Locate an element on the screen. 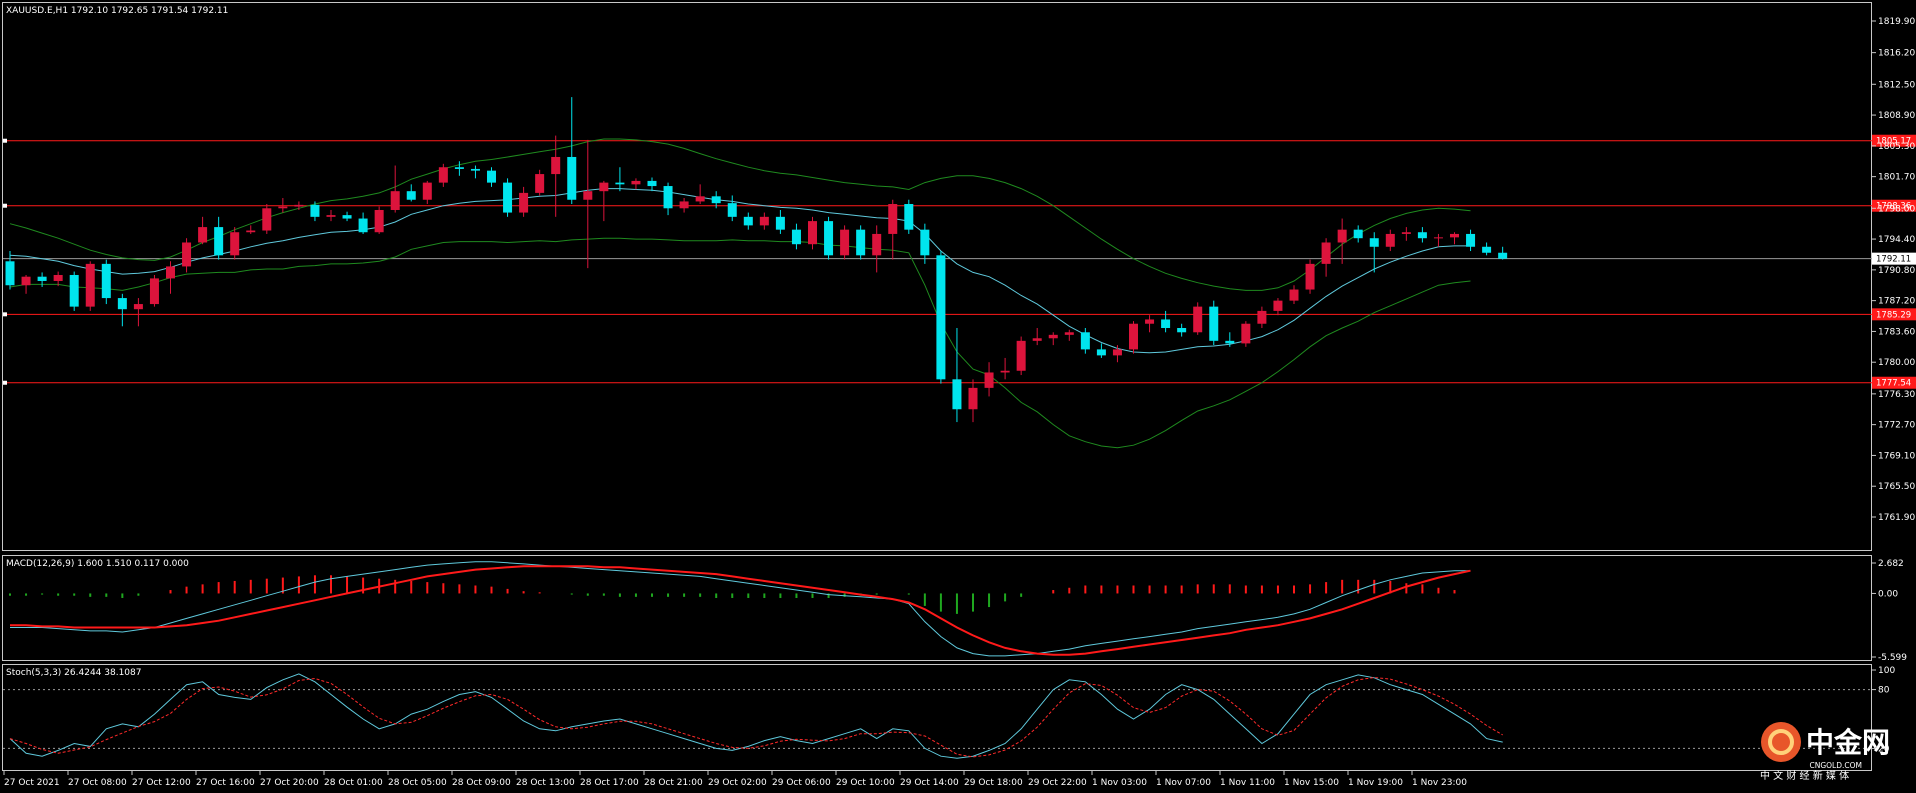 This screenshot has height=793, width=1916. cngold-logo-icon is located at coordinates (1781, 742).